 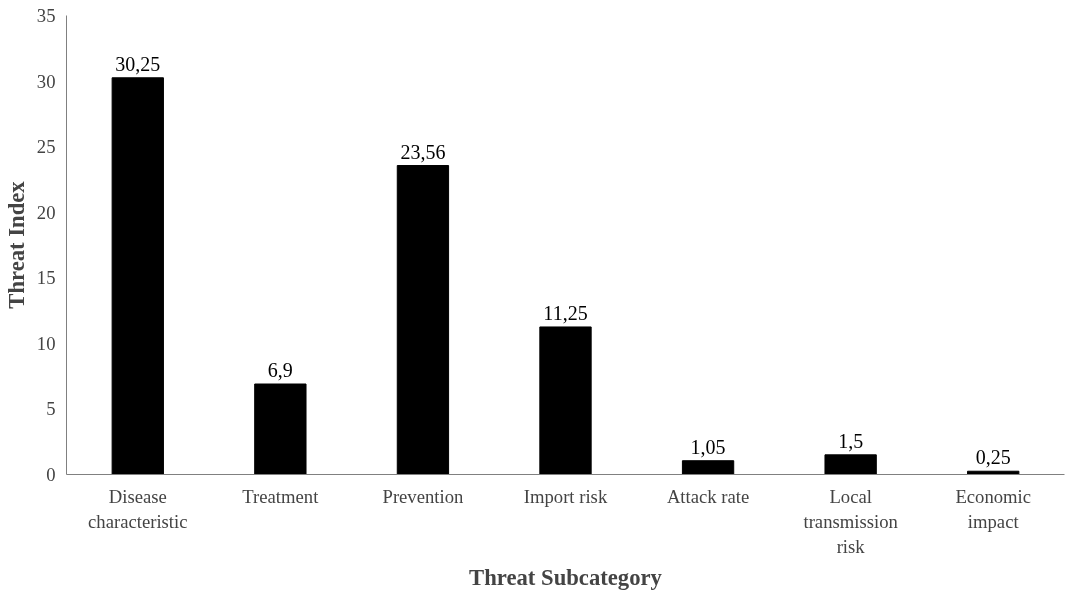 I want to click on data-label: 30,25, so click(x=138, y=63).